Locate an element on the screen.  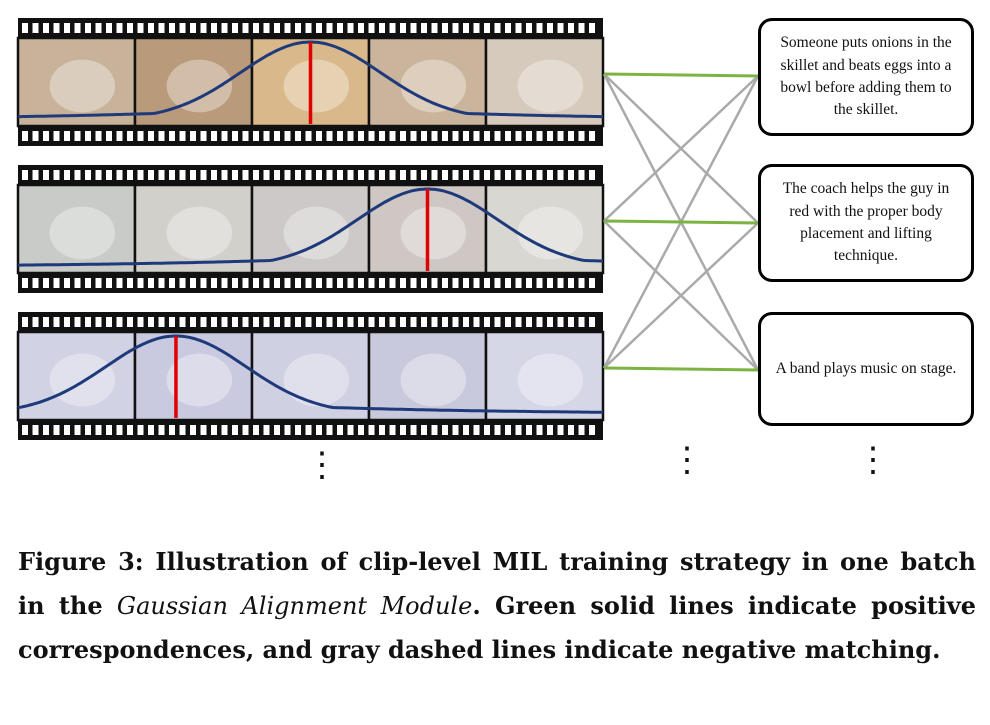
caption-text-3: A band plays music on stage. is located at coordinates (866, 368).